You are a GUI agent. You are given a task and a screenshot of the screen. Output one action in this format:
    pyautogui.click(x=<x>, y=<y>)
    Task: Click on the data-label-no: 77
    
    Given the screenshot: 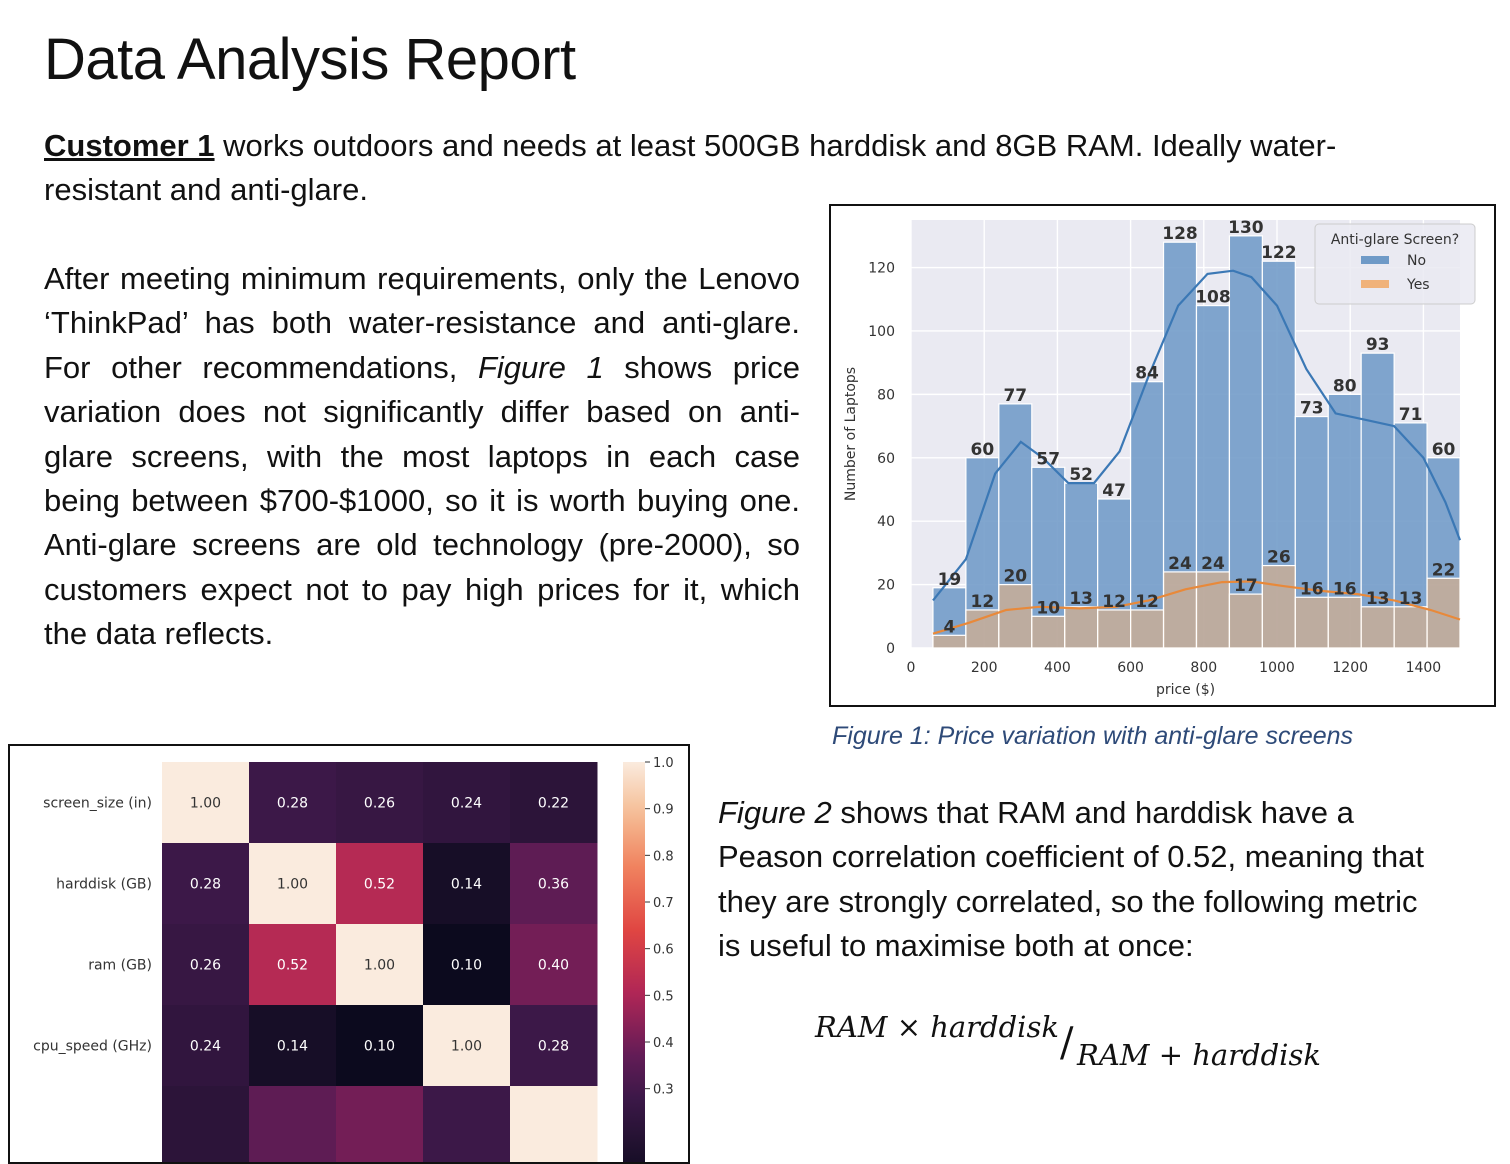 What is the action you would take?
    pyautogui.click(x=1015, y=396)
    